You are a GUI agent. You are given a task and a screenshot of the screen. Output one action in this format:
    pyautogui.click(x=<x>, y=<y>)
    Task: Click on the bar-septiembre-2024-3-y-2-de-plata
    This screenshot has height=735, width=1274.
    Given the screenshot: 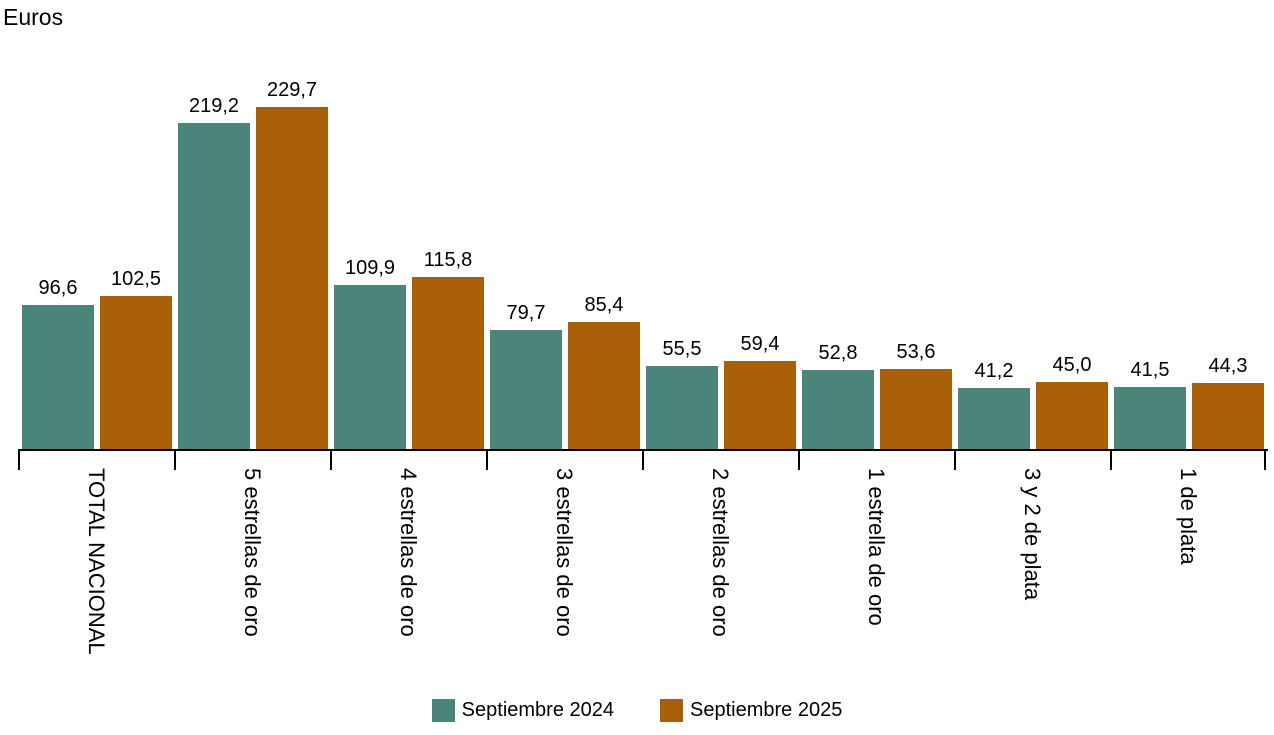 What is the action you would take?
    pyautogui.click(x=994, y=418)
    